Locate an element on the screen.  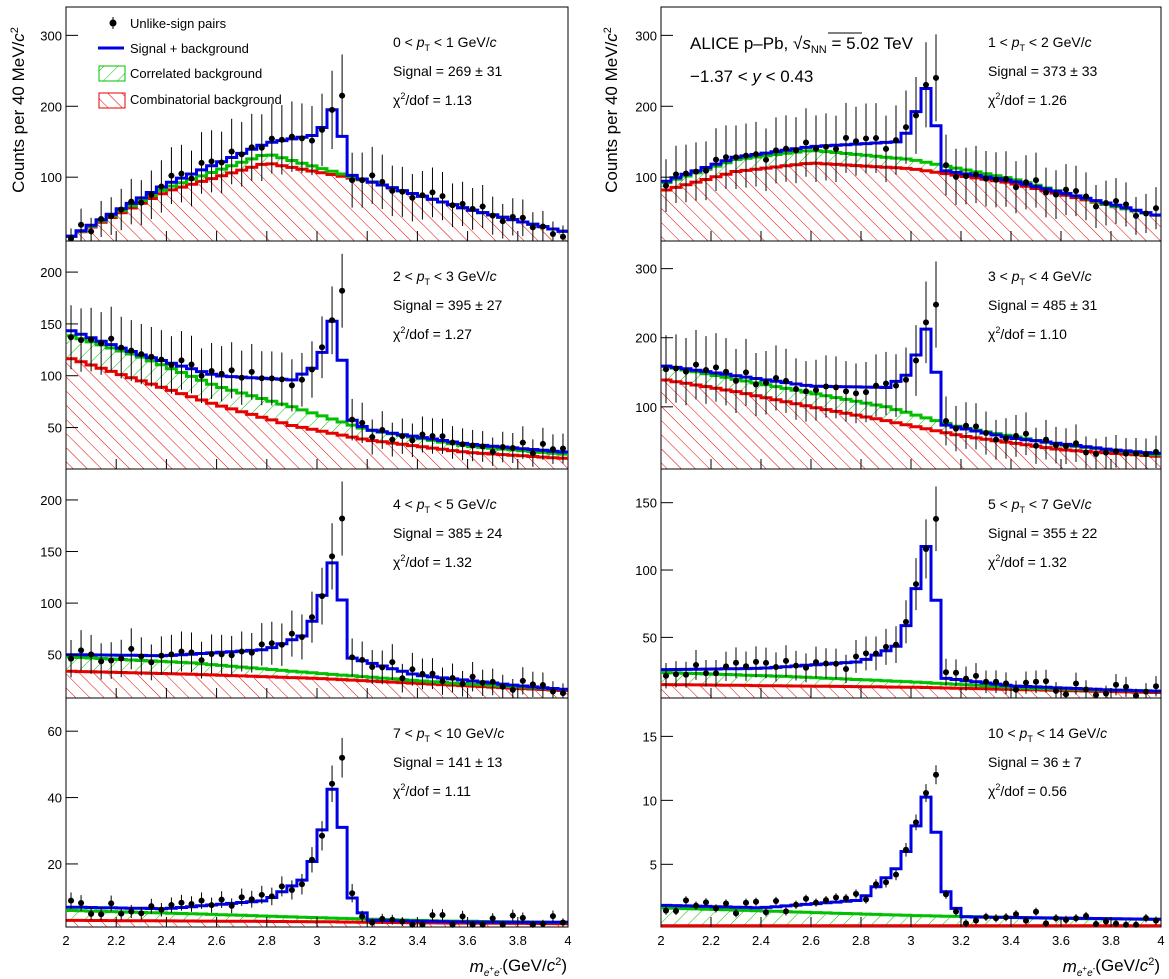
y-tick-label: 50 is located at coordinates (650, 637).